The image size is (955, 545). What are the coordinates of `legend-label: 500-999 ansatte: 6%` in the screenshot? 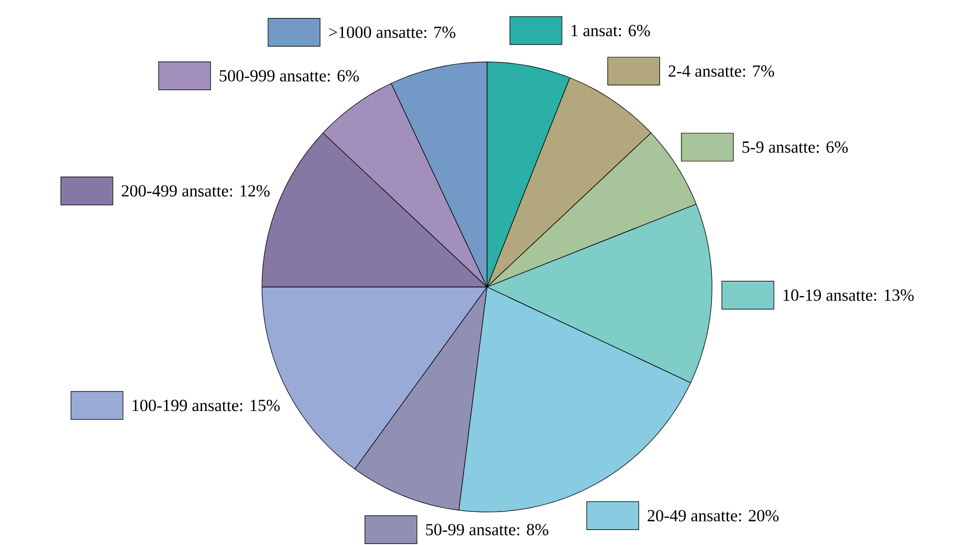 It's located at (289, 76).